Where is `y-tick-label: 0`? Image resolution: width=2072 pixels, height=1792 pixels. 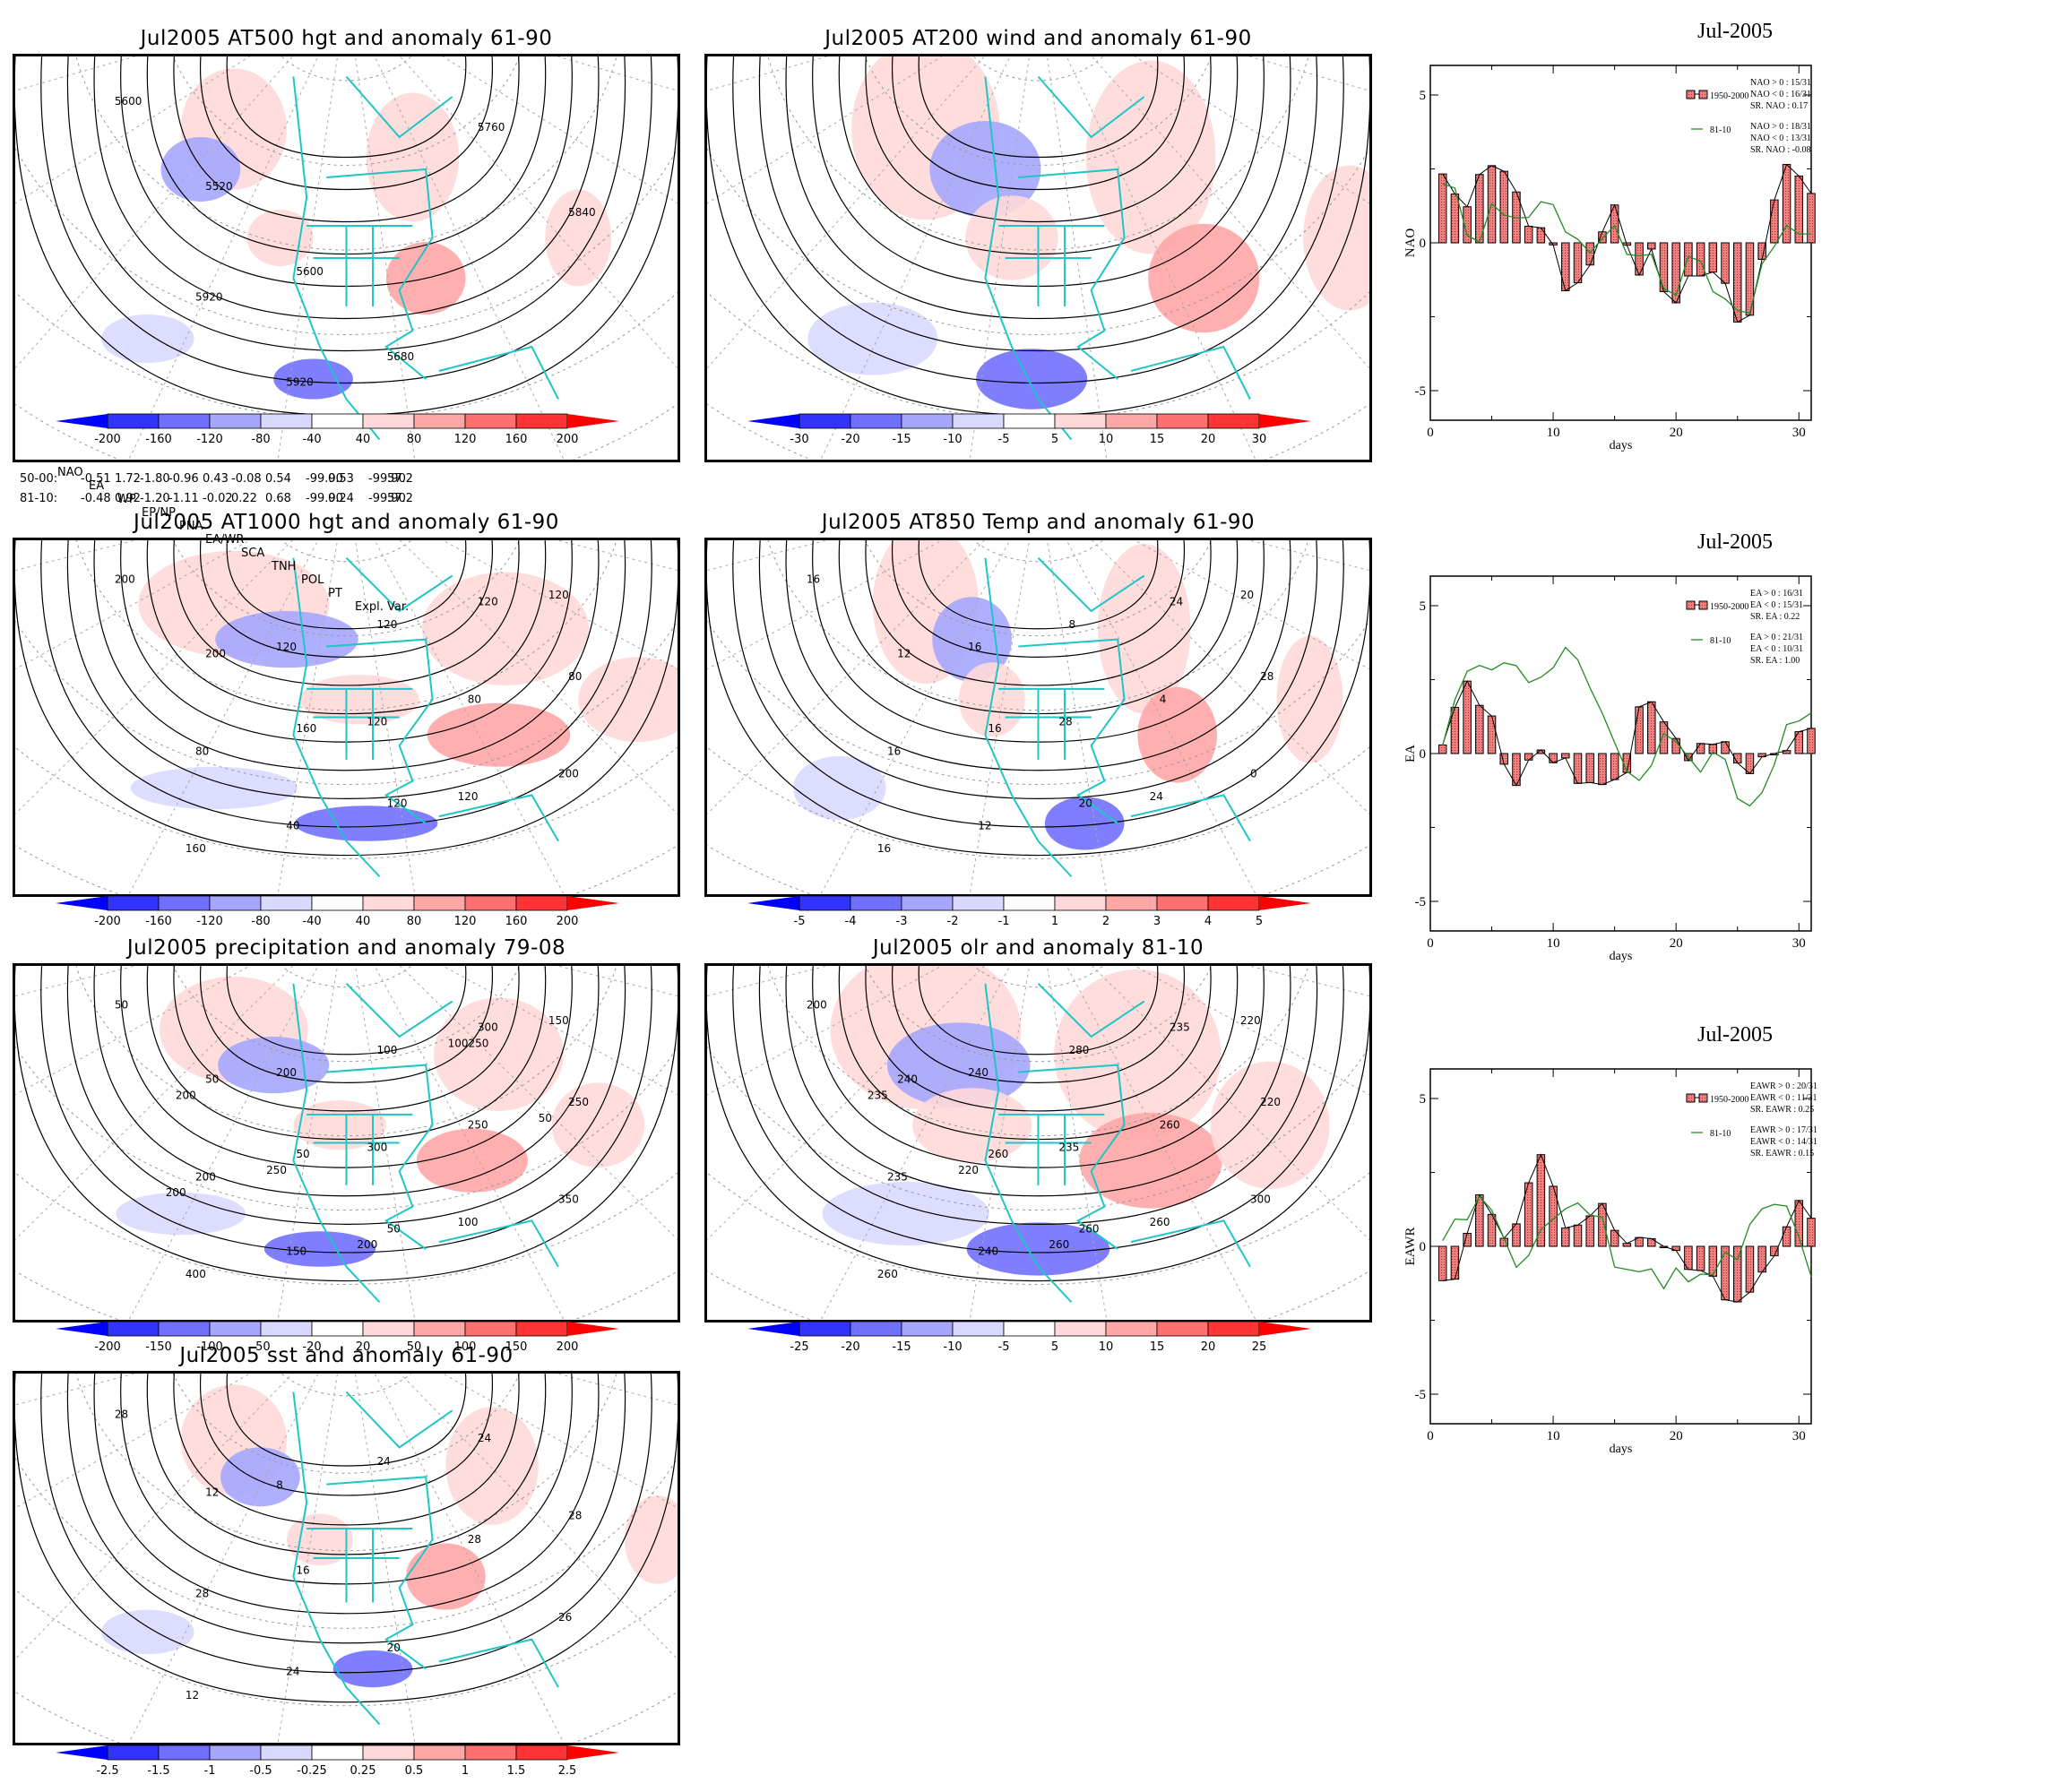 y-tick-label: 0 is located at coordinates (1423, 244).